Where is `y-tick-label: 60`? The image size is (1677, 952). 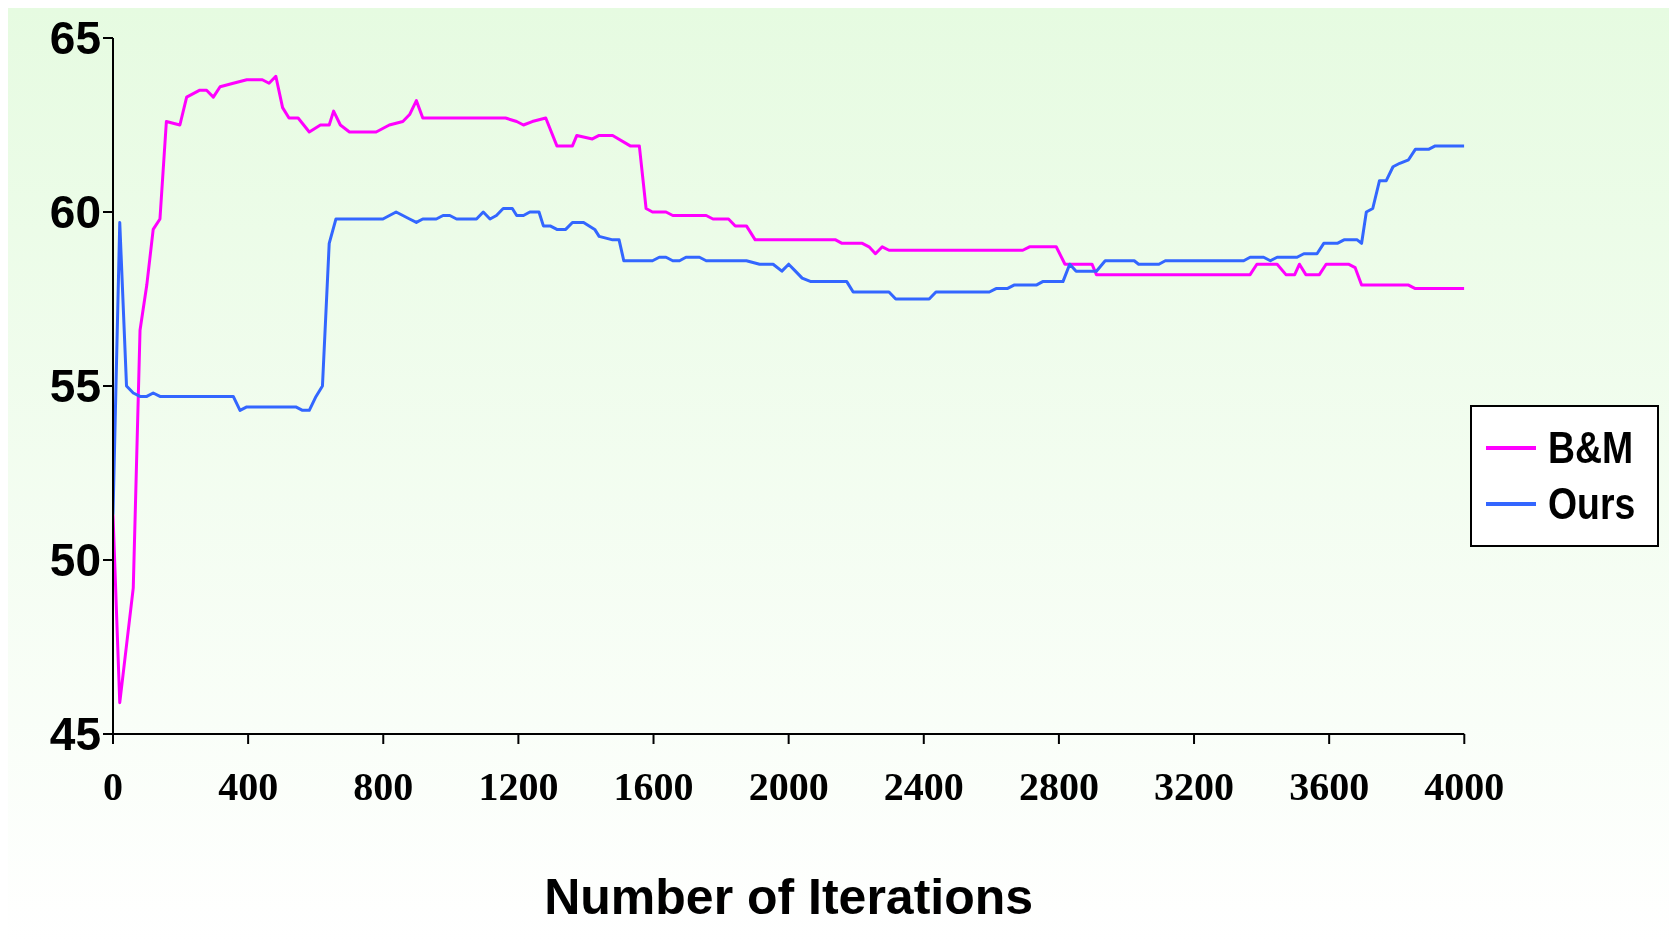
y-tick-label: 60 is located at coordinates (75, 212).